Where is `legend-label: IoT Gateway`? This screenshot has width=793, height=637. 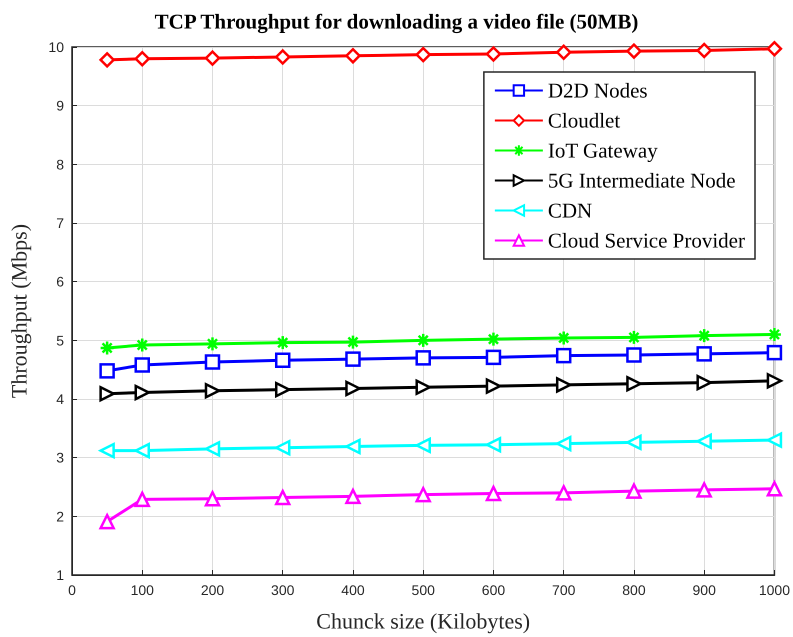
legend-label: IoT Gateway is located at coordinates (603, 150).